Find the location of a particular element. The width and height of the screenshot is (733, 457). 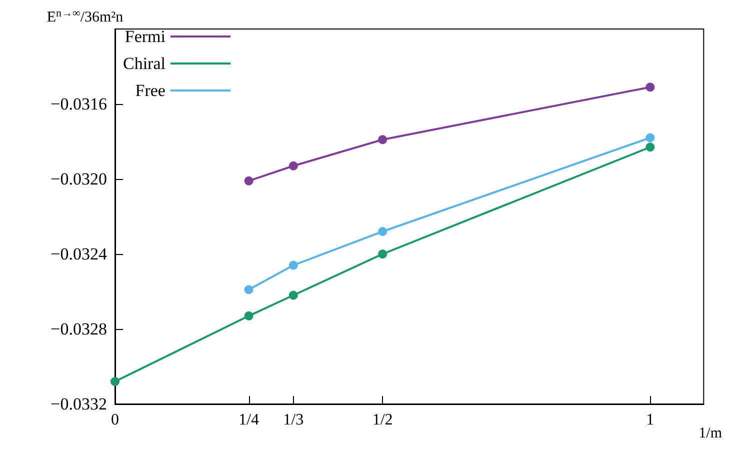

x-tick-label: 1 is located at coordinates (650, 420).